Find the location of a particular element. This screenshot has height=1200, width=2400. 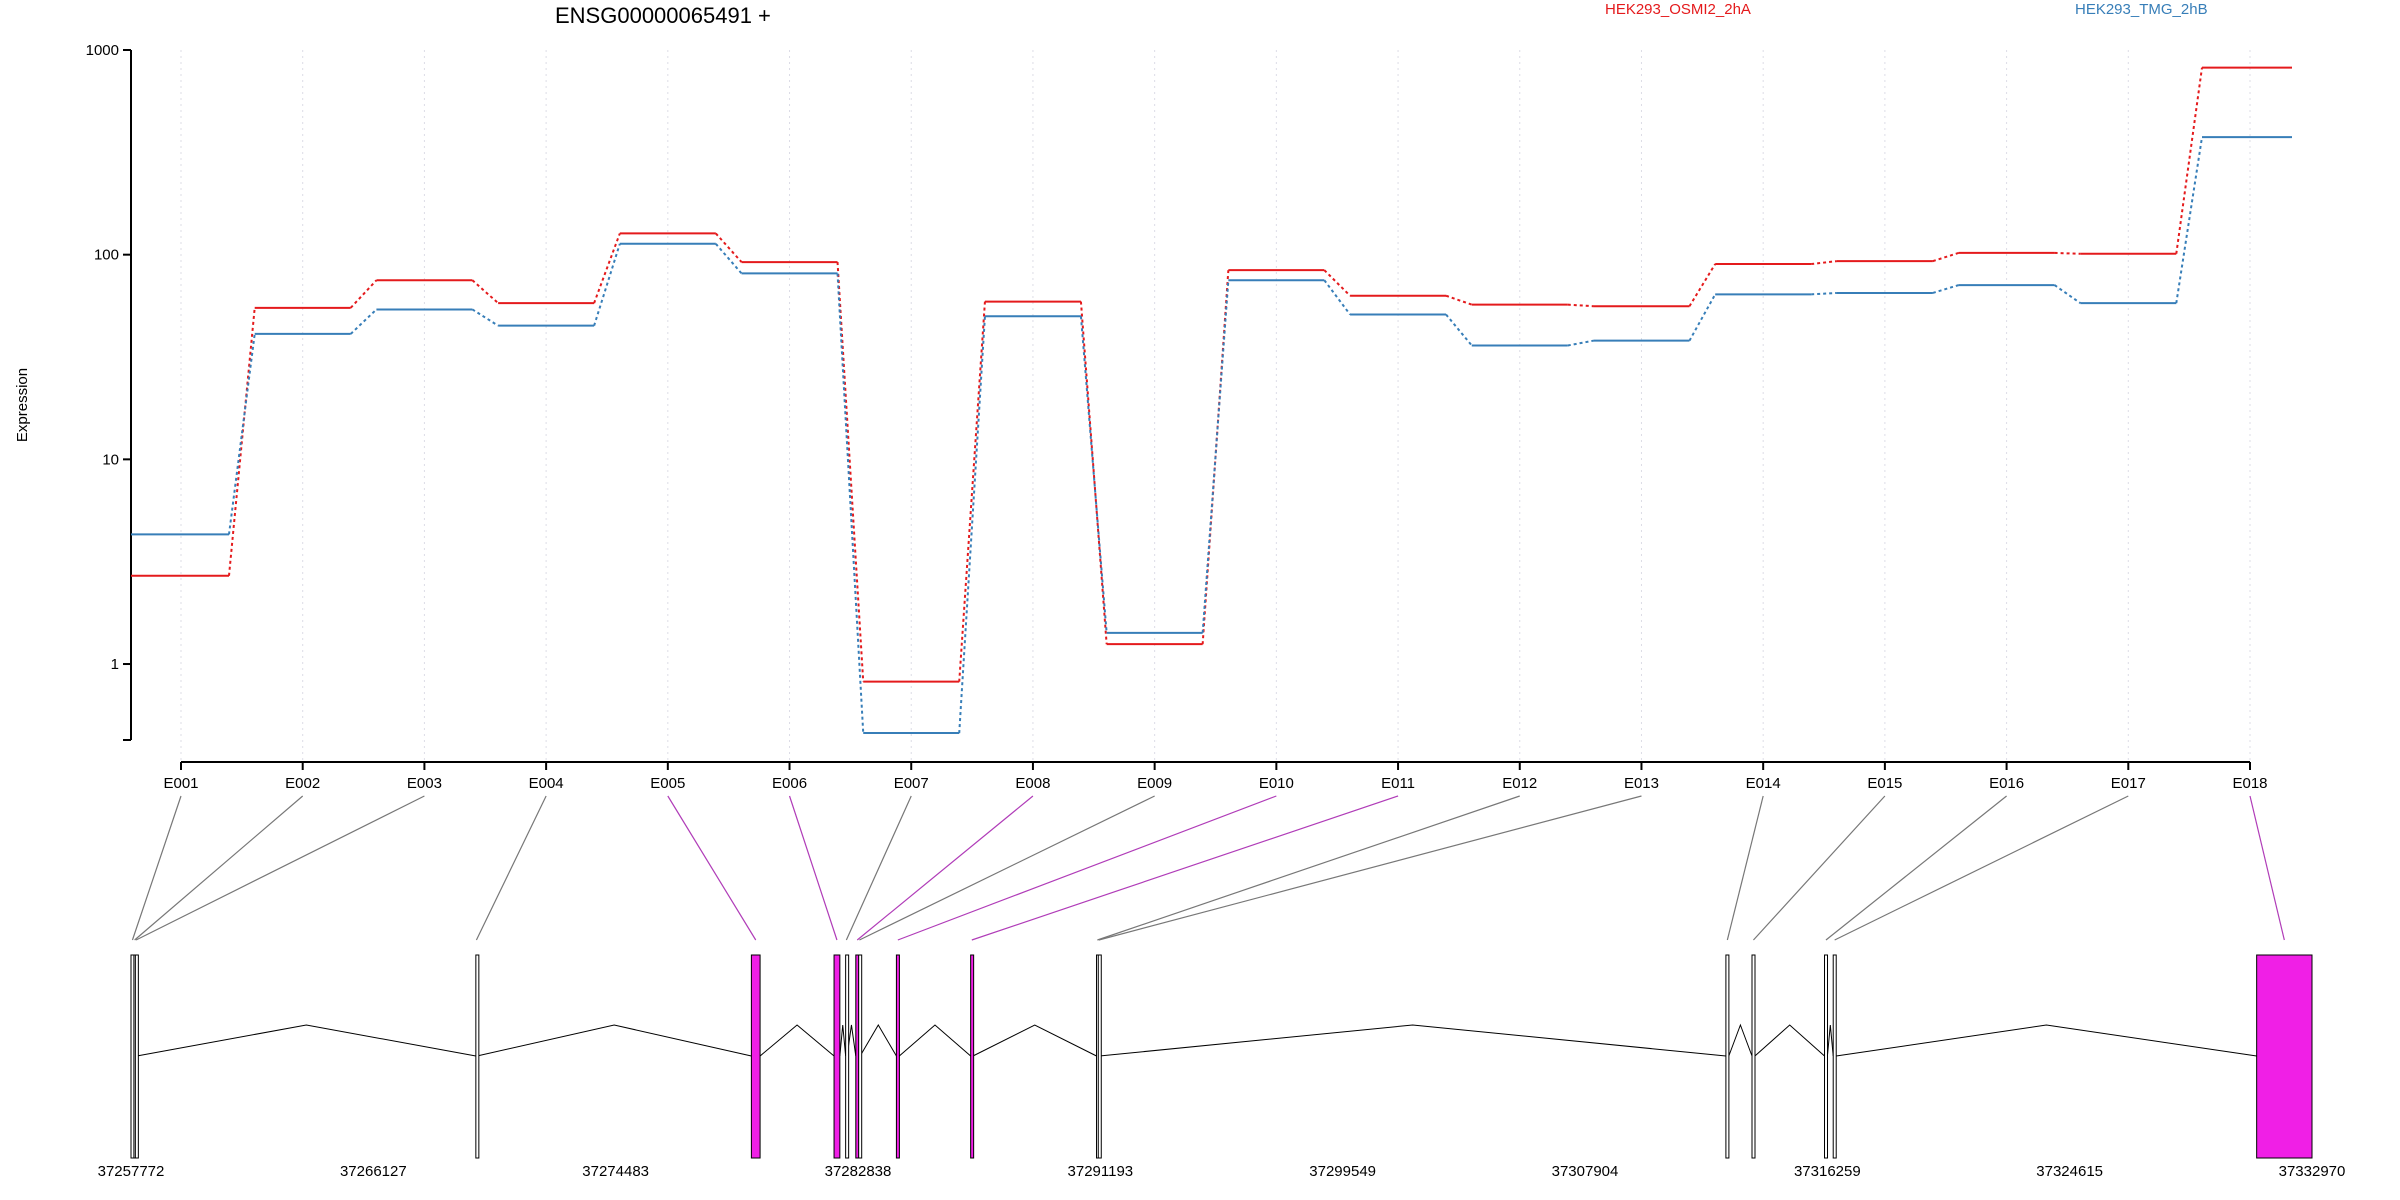

connector-e018 is located at coordinates (2267, 868).